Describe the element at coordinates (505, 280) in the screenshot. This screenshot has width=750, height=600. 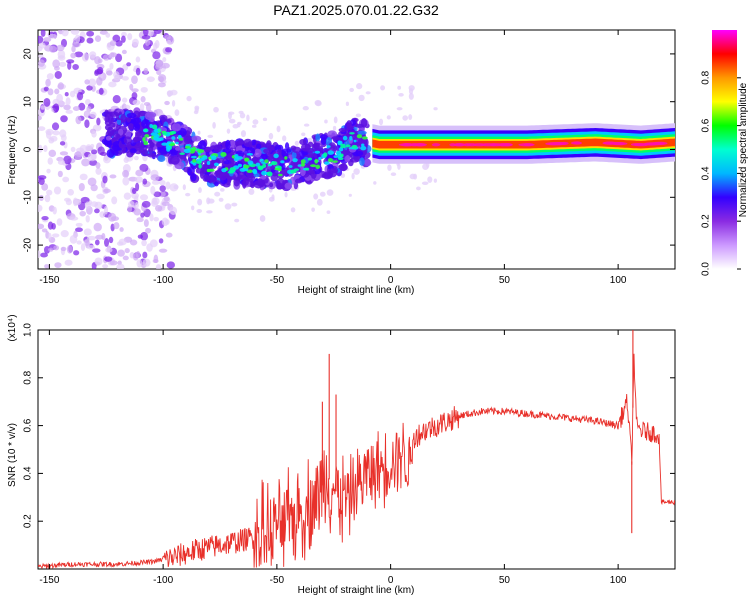
I see `top-x-tick-label: 50` at that location.